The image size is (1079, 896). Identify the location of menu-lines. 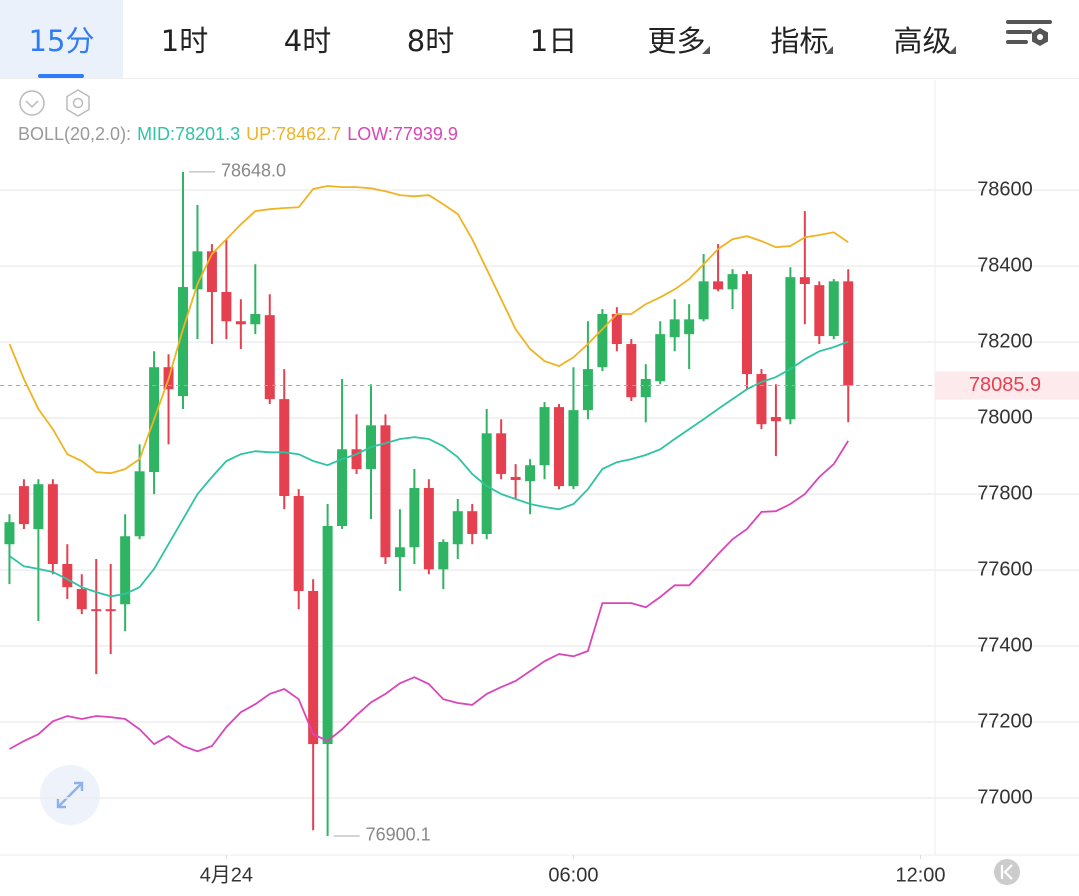
(1029, 32).